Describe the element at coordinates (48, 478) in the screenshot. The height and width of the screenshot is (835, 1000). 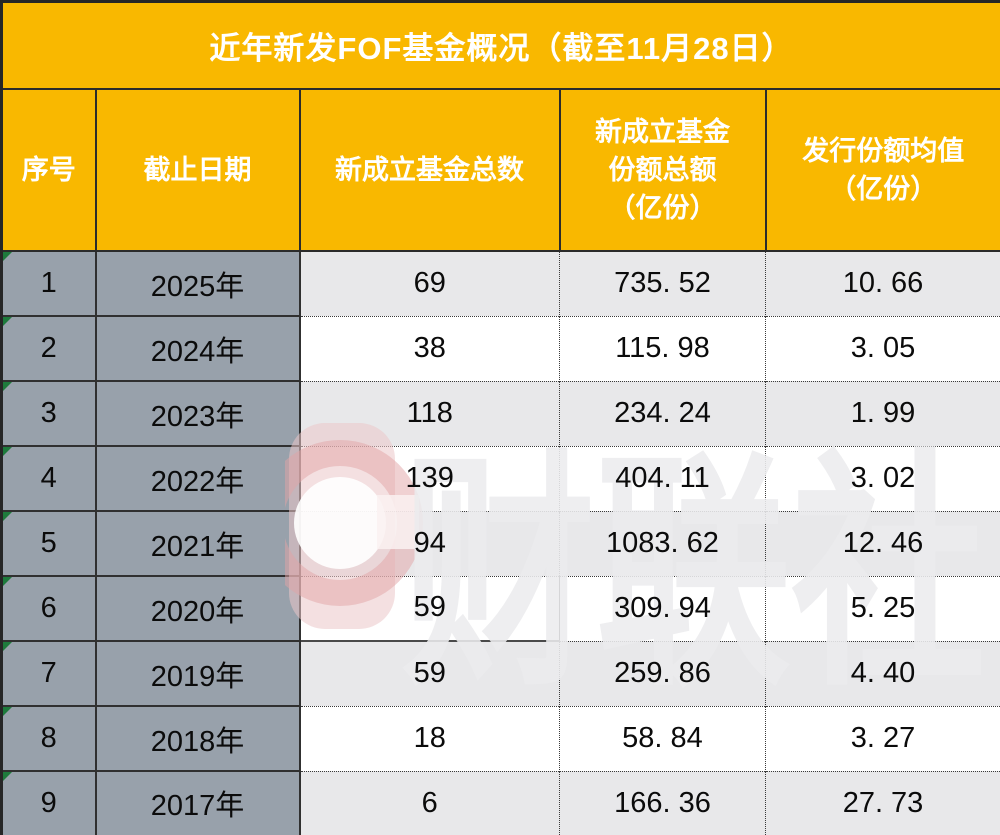
I see `cell-index: 4` at that location.